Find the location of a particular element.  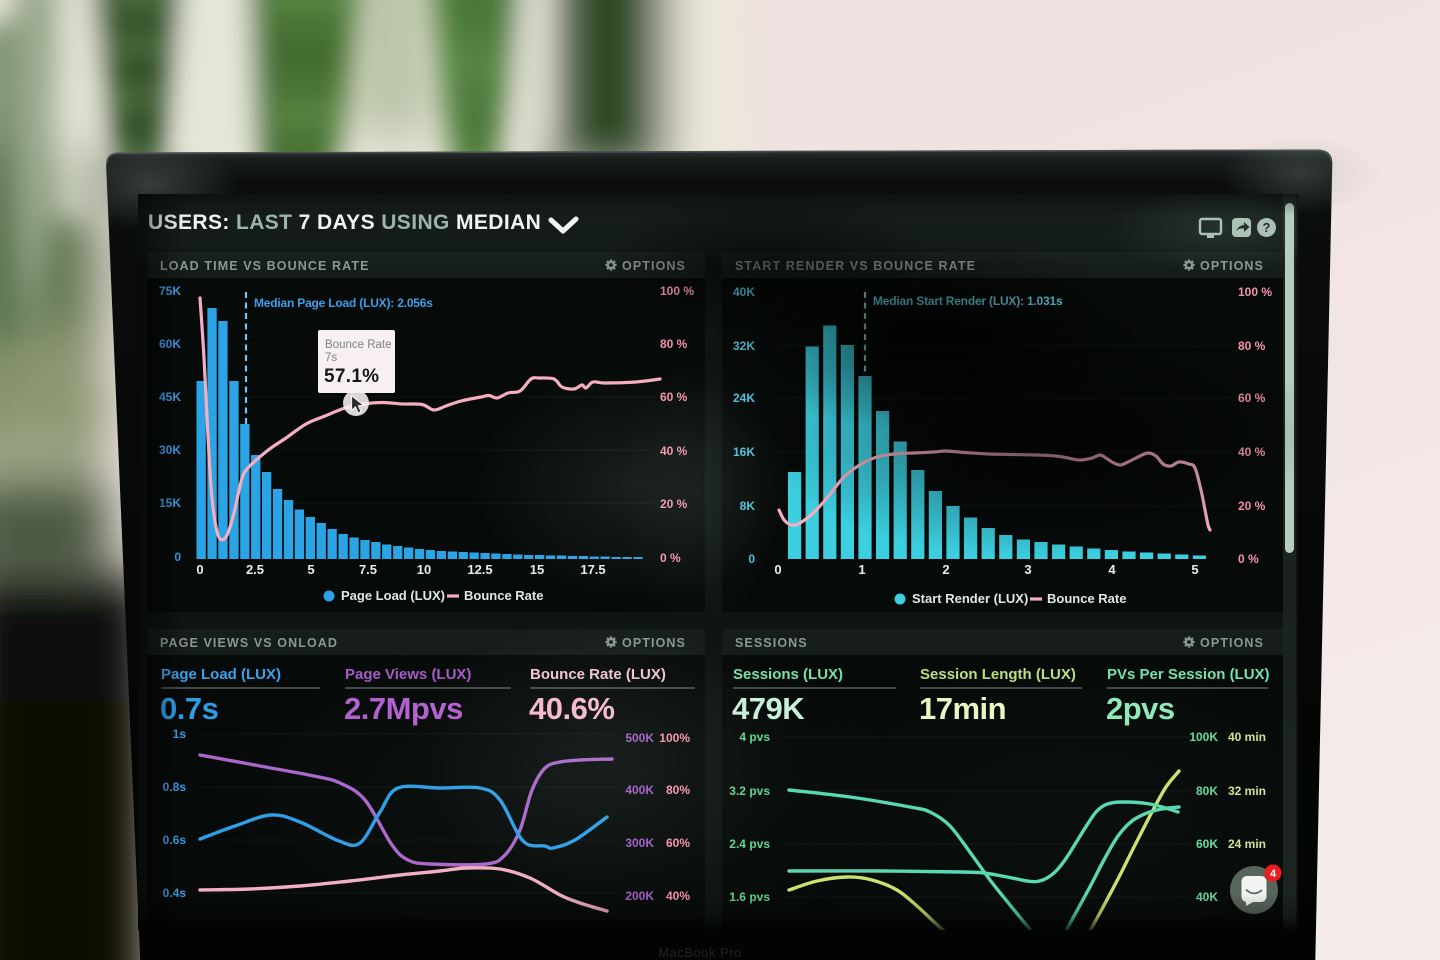

svg-text: 2.4 pvs is located at coordinates (749, 844).